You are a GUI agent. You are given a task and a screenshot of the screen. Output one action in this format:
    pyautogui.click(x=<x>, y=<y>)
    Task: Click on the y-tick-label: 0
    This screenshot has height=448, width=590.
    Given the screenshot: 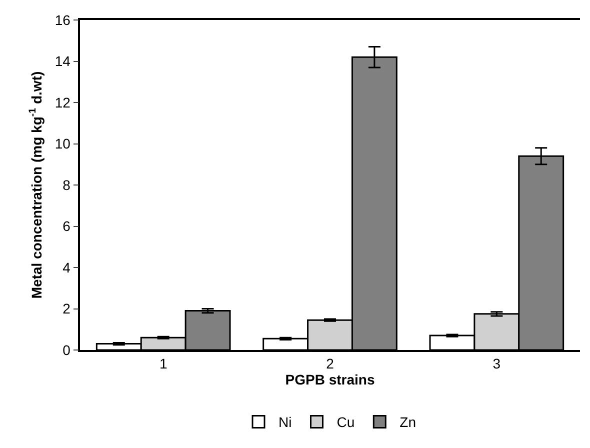 What is the action you would take?
    pyautogui.click(x=66, y=350)
    